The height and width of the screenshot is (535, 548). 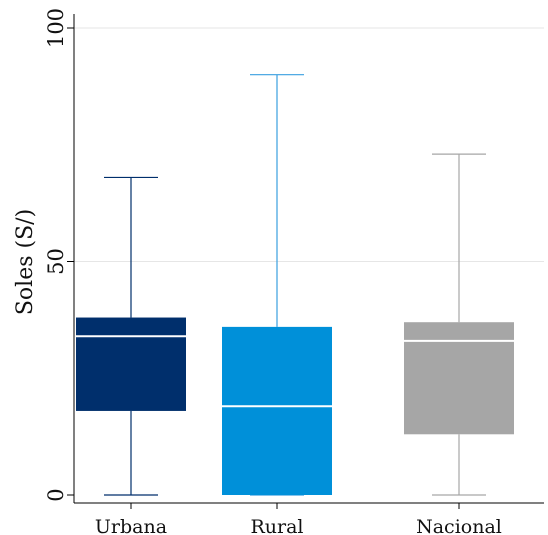 I want to click on x-tick-label-rural: Rural, so click(x=276, y=525).